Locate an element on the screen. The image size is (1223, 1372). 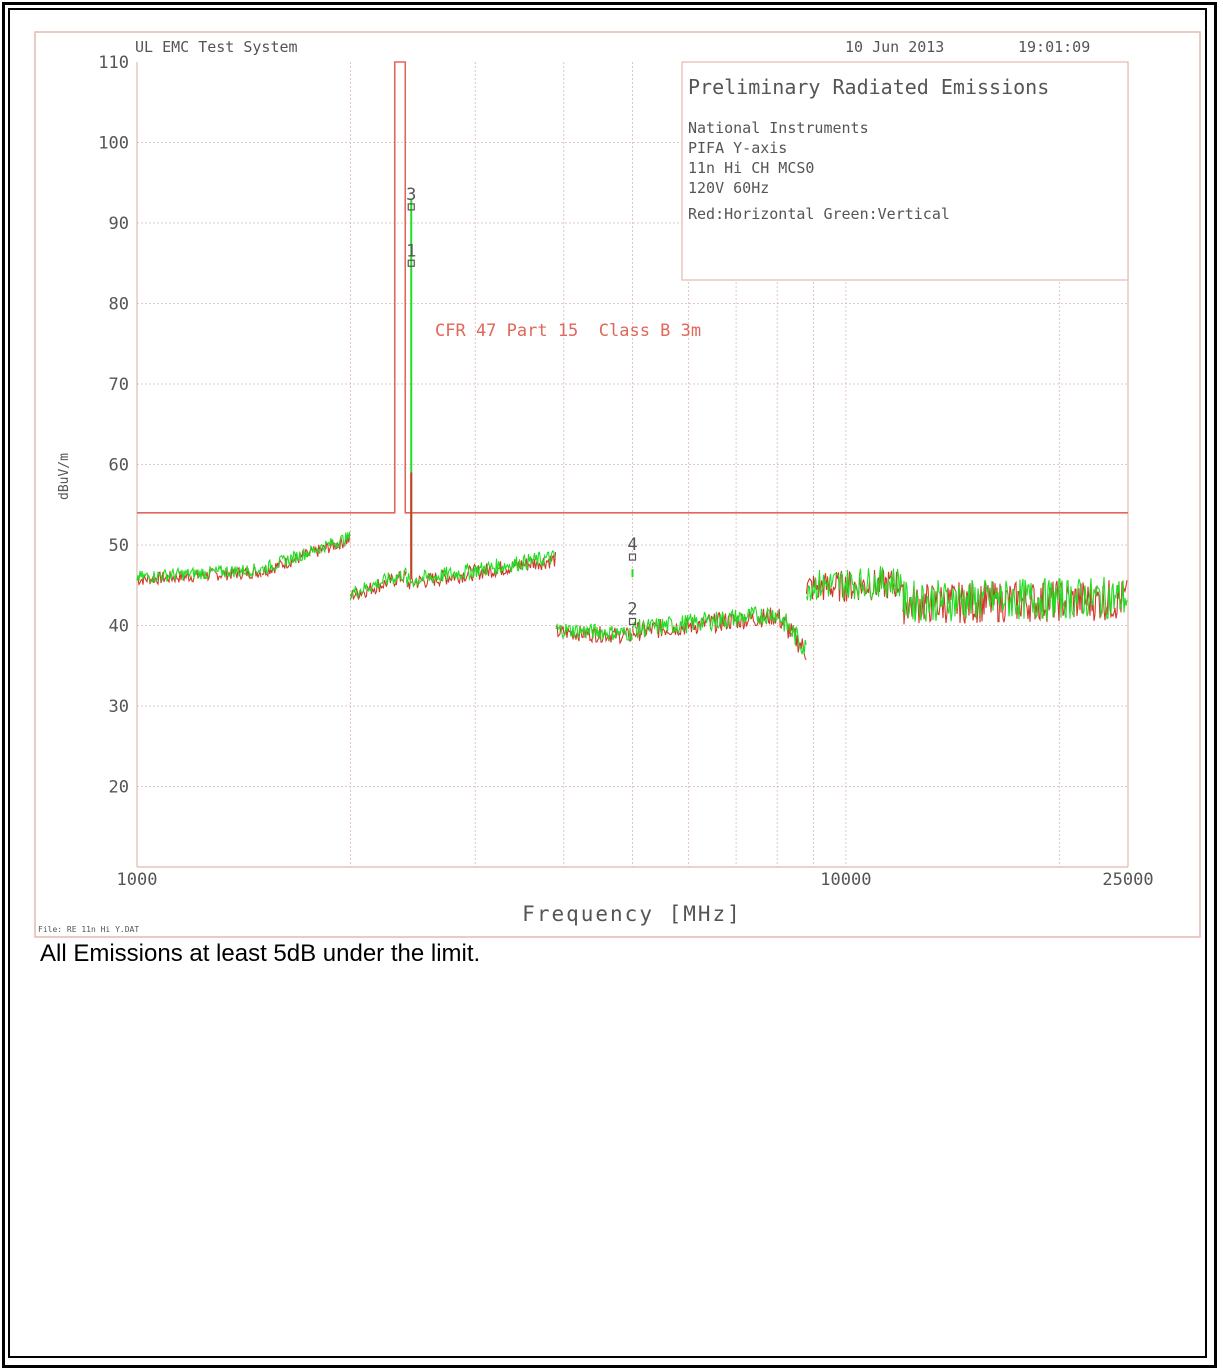
marker-label: 2 is located at coordinates (632, 609).